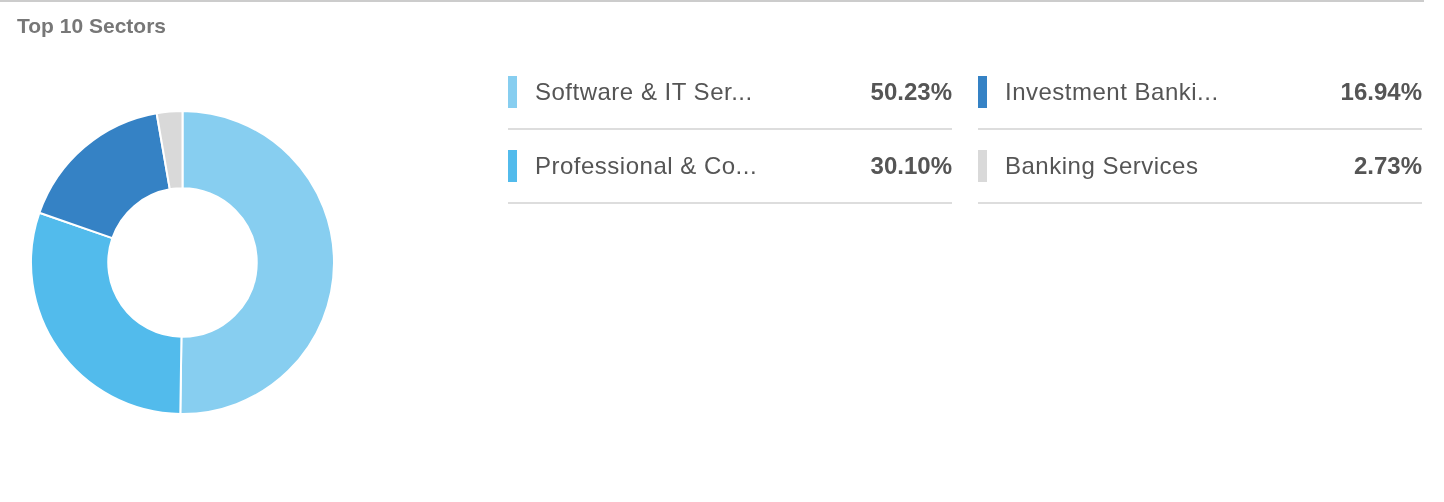 The image size is (1444, 502). What do you see at coordinates (1387, 166) in the screenshot?
I see `data-label: 2.73%` at bounding box center [1387, 166].